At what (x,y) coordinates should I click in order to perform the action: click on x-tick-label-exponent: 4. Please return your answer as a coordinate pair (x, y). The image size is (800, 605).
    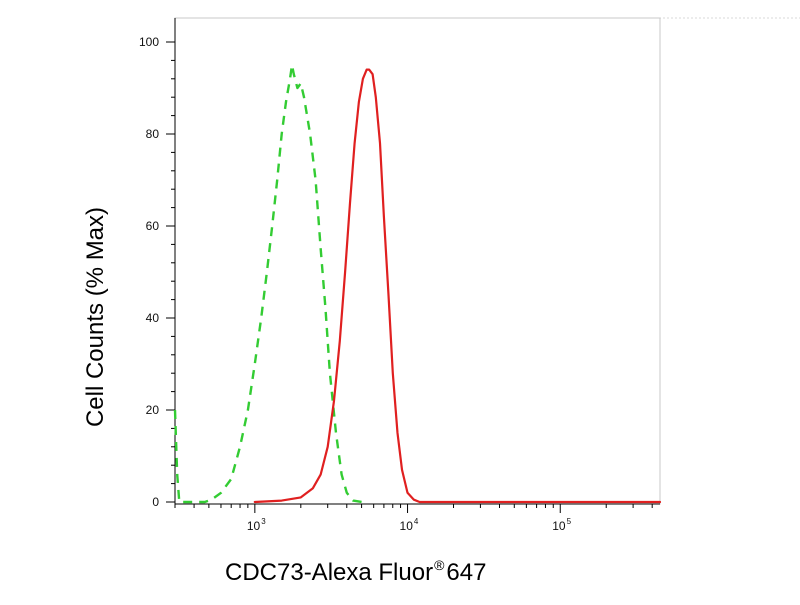
    Looking at the image, I should click on (416, 521).